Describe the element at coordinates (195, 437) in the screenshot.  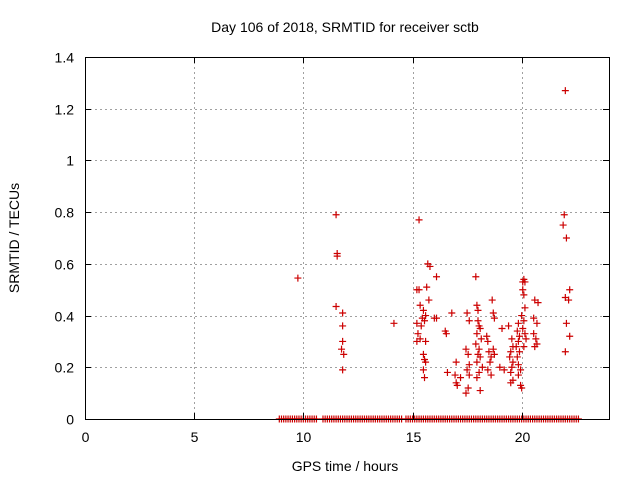
I see `x-tick-label: 5` at that location.